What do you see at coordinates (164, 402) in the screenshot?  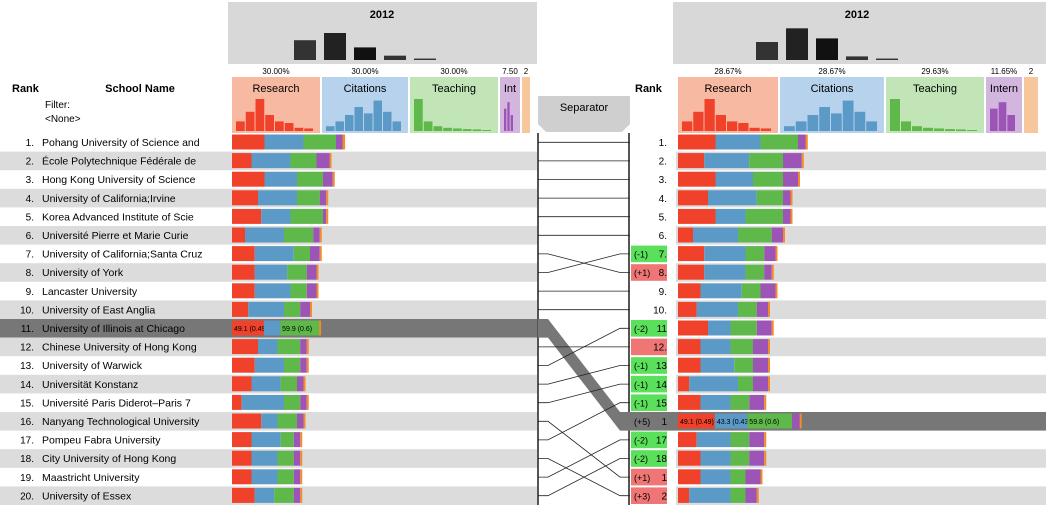 I see `left-row: 15. Université Paris Diderot–Paris 7` at bounding box center [164, 402].